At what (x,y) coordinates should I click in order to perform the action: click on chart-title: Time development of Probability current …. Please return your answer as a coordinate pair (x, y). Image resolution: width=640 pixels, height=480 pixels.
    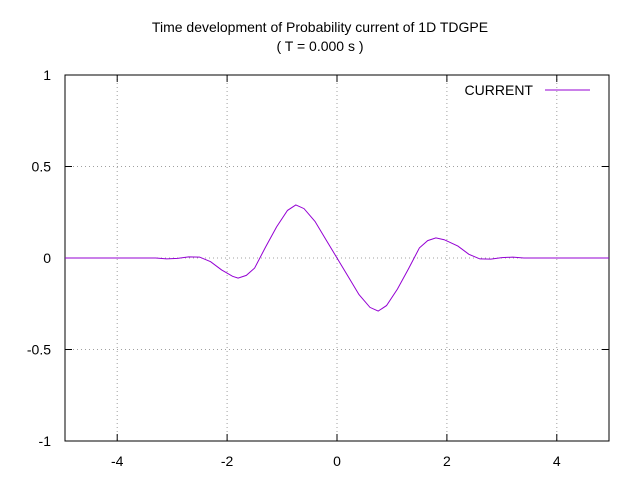
    Looking at the image, I should click on (320, 27).